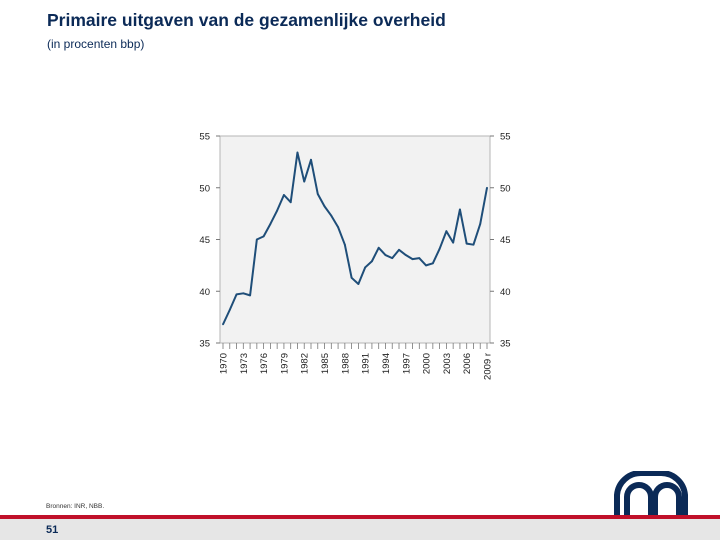 Image resolution: width=720 pixels, height=540 pixels. Describe the element at coordinates (224, 363) in the screenshot. I see `x-tick-label: 1970` at that location.